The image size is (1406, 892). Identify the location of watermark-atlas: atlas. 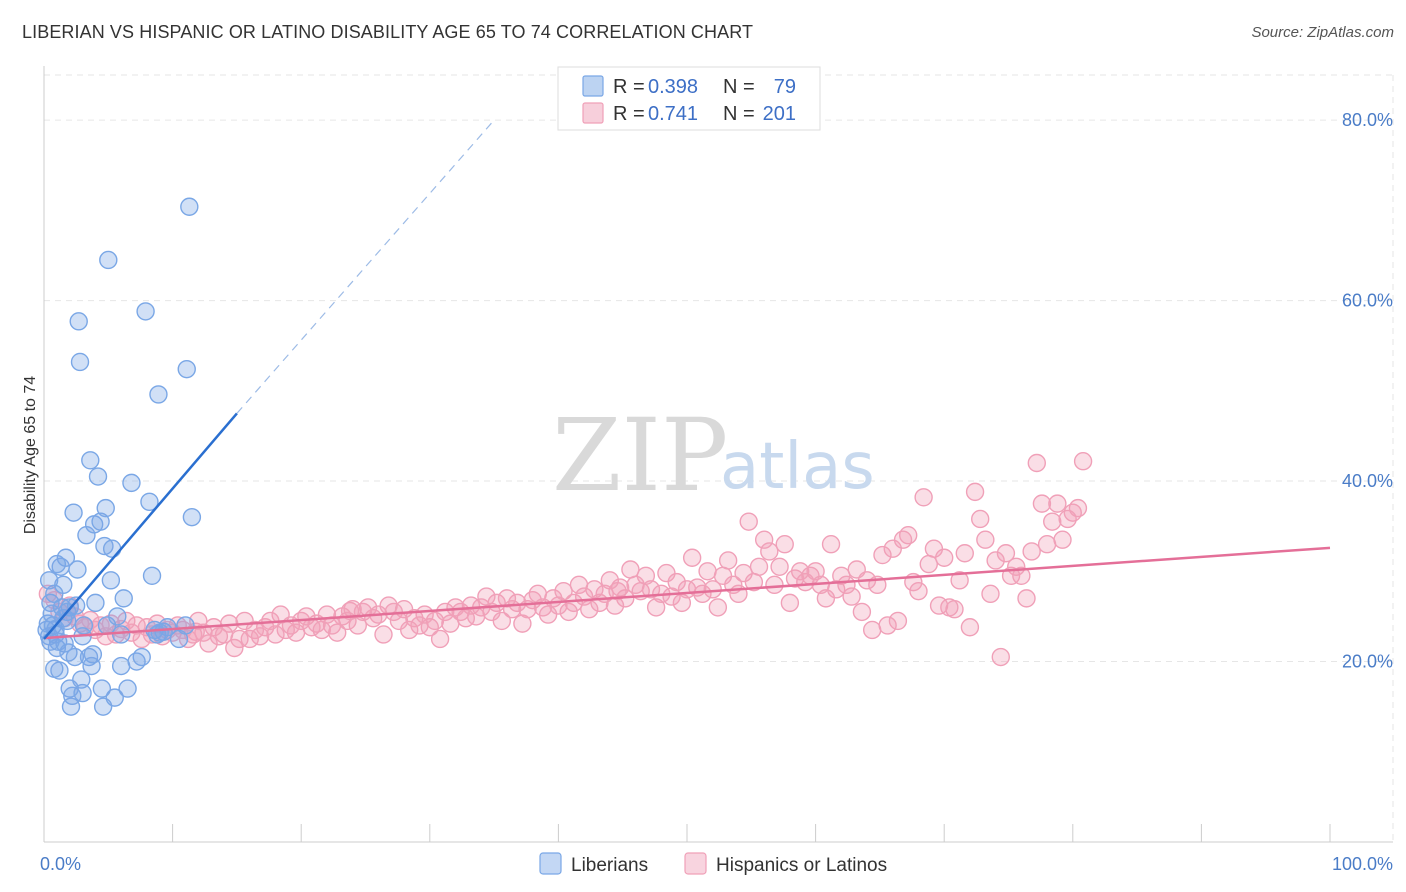
(797, 467).